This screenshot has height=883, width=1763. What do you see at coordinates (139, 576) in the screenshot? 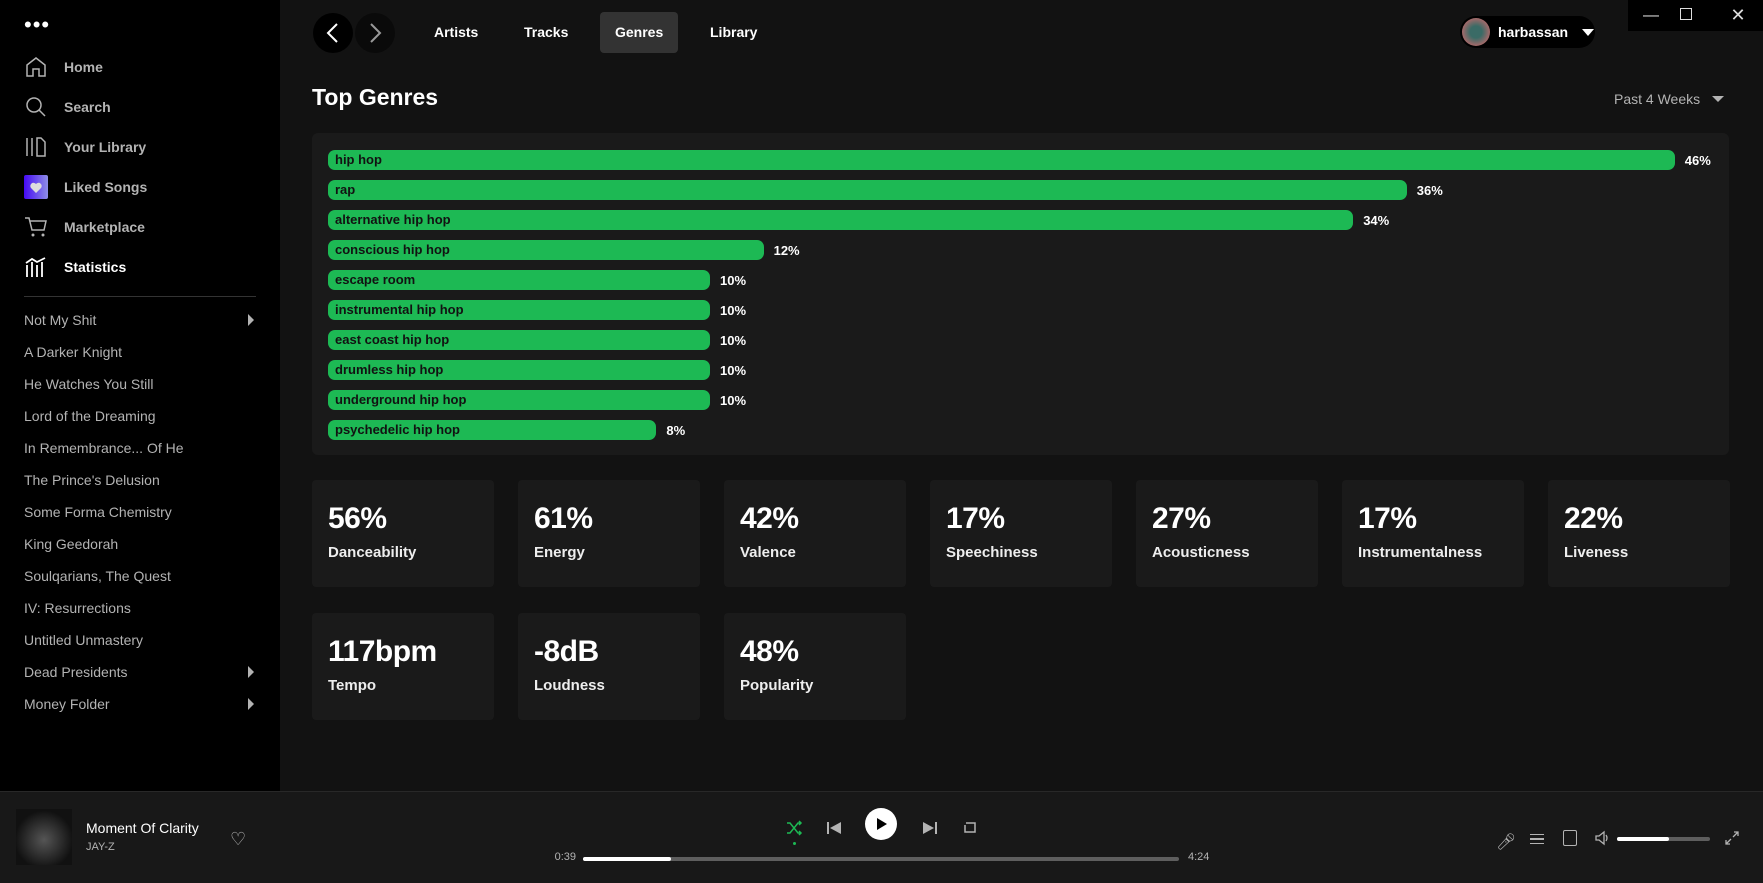
I see `playlist-item: Soulqarians, The Quest` at bounding box center [139, 576].